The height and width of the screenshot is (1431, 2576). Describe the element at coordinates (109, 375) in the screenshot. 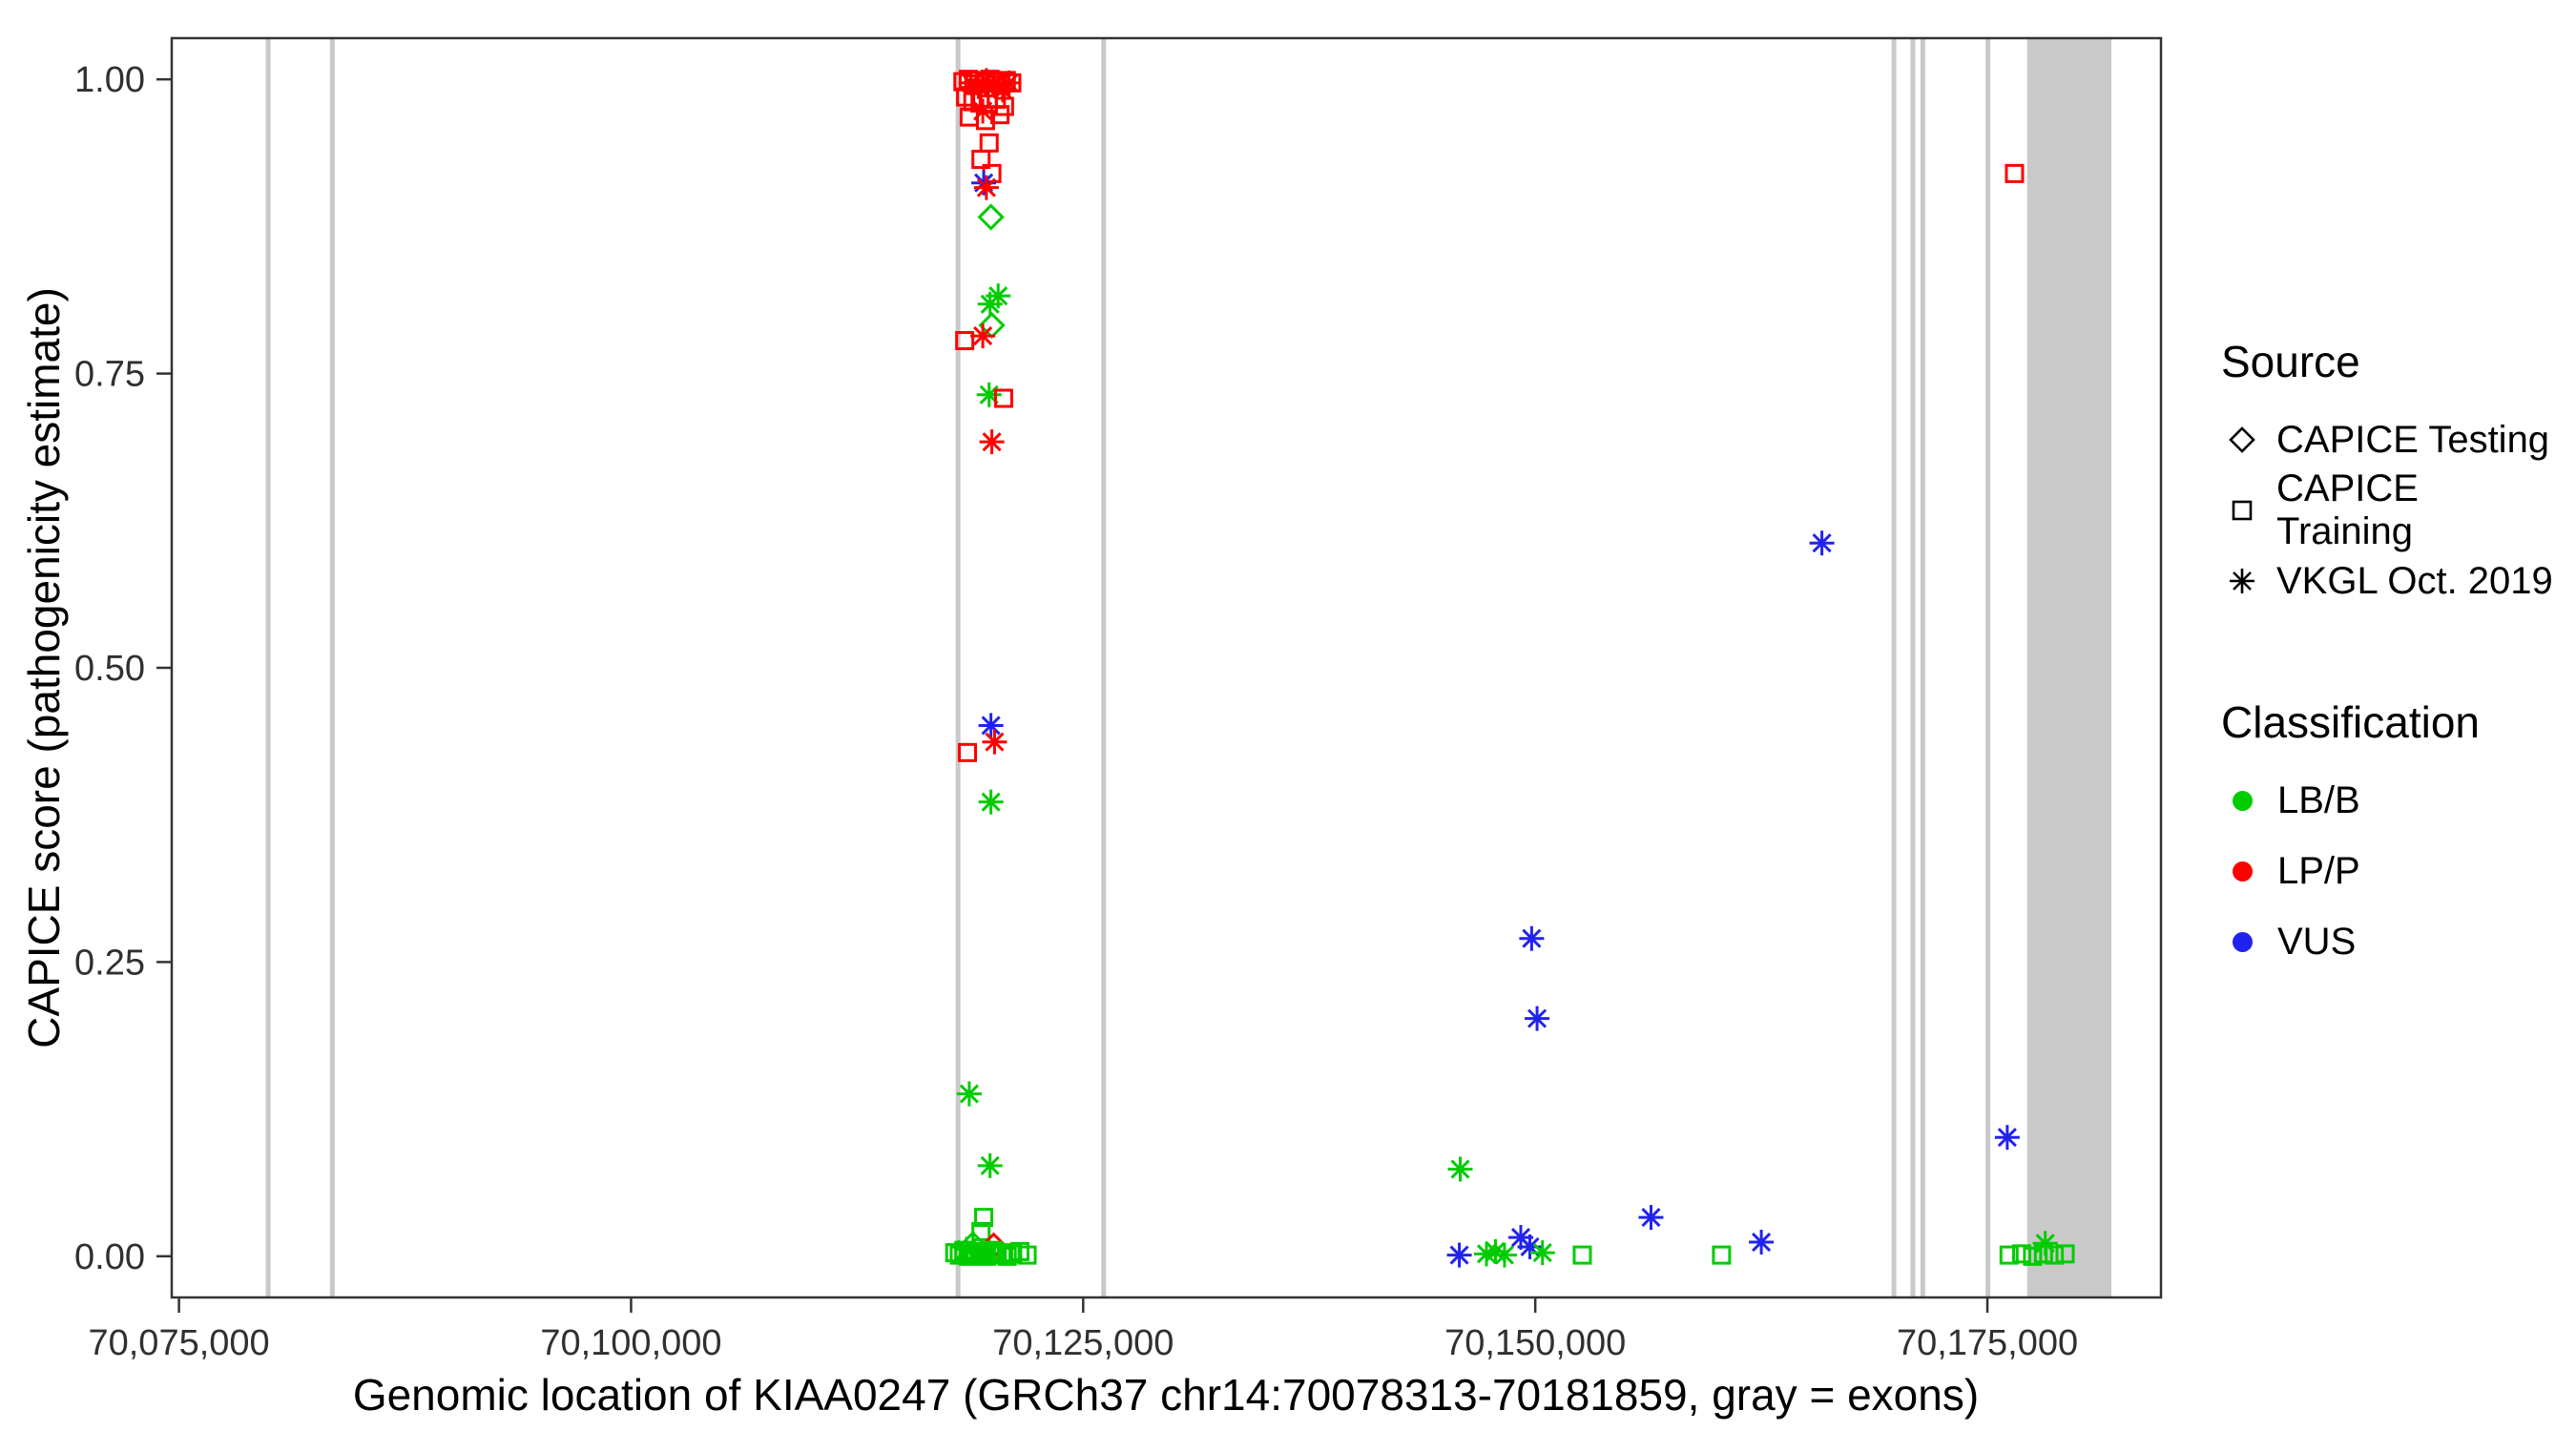

I see `y-tick-label: 0.75` at that location.